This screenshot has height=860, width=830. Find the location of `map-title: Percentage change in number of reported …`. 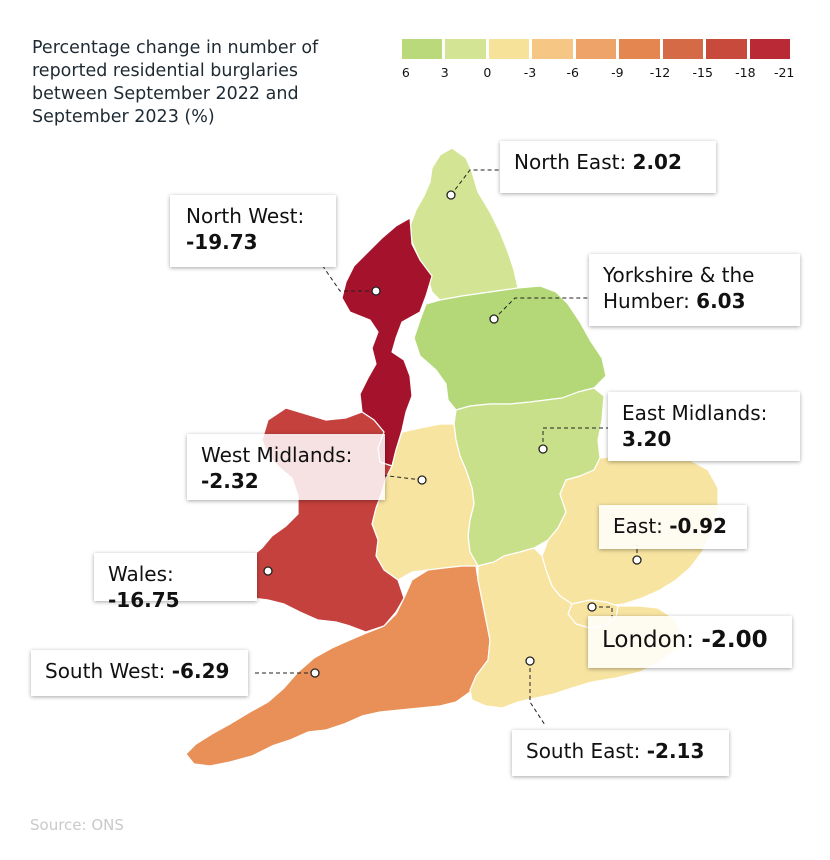

map-title: Percentage change in number of reported … is located at coordinates (175, 82).